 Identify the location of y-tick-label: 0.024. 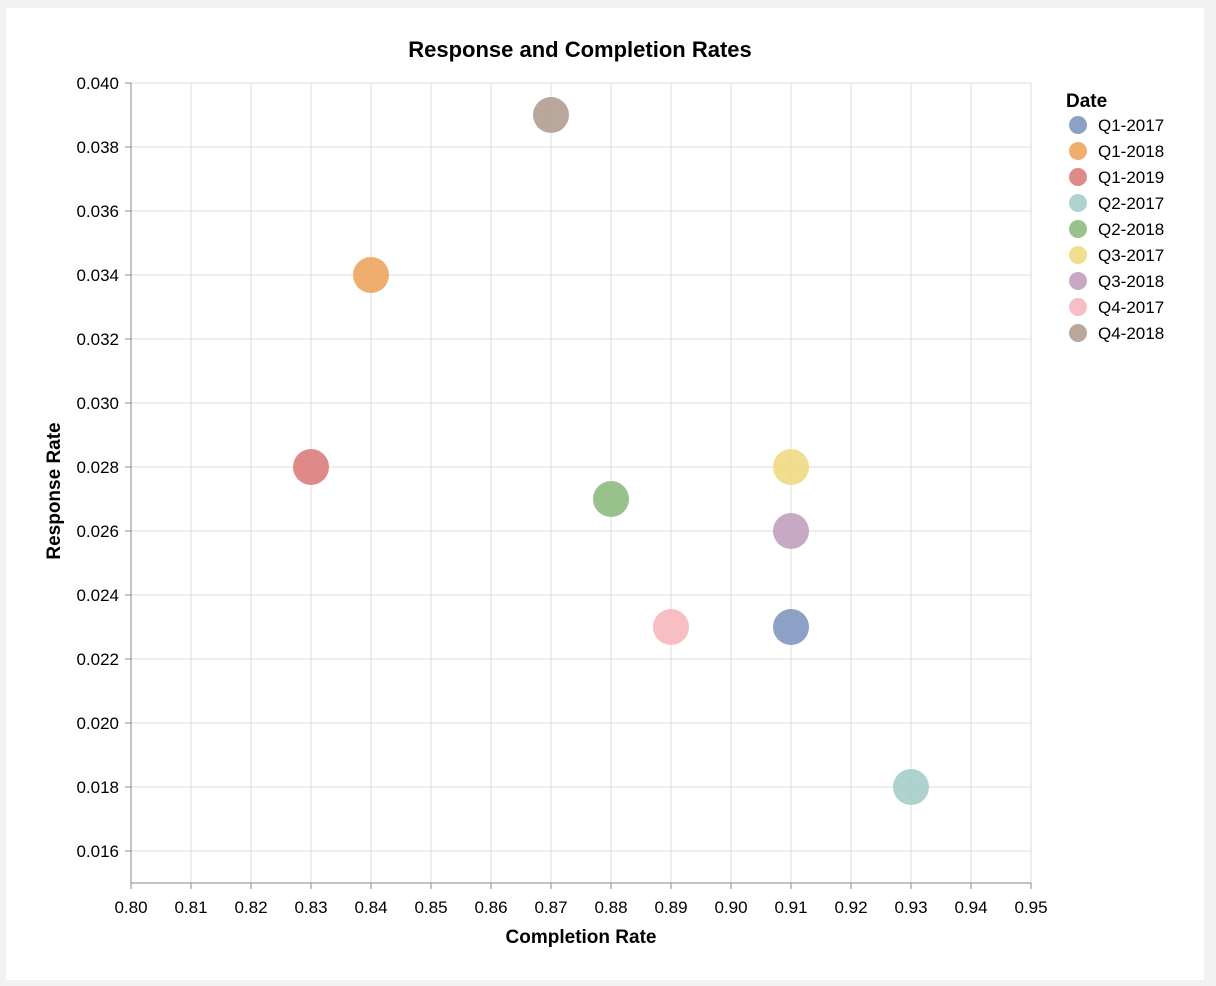
(97, 595).